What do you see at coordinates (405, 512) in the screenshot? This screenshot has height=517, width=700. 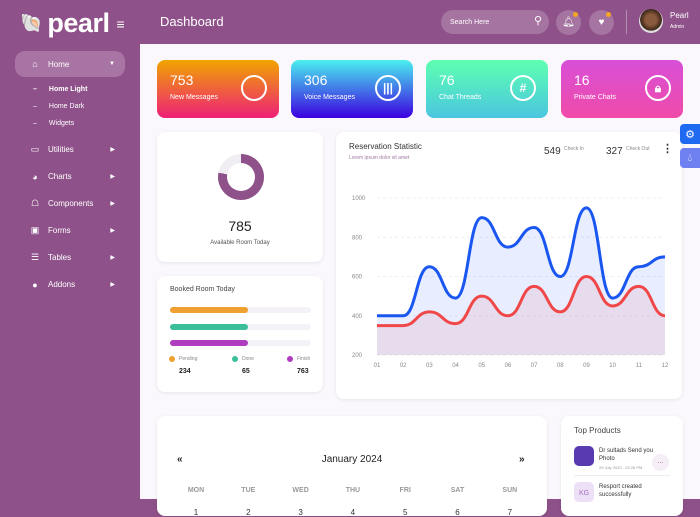 I see `calendar-day: 5` at bounding box center [405, 512].